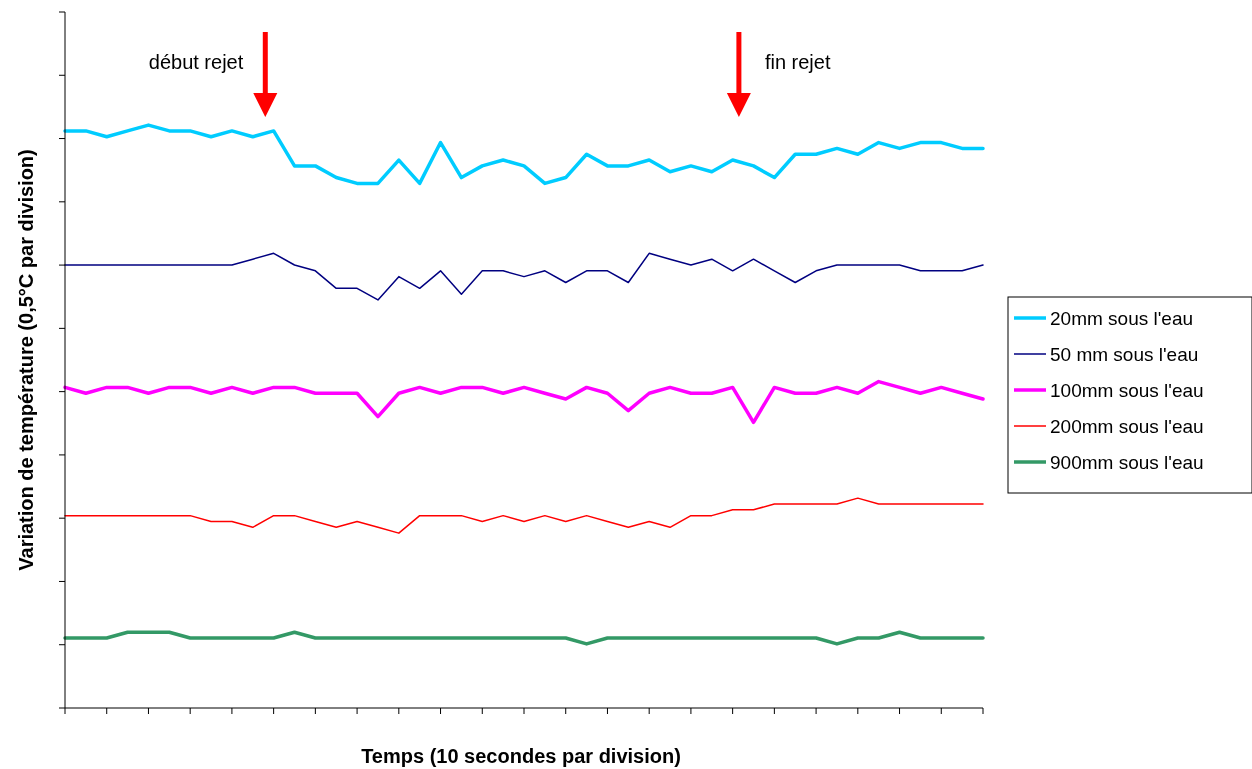 This screenshot has height=769, width=1252. What do you see at coordinates (1127, 462) in the screenshot?
I see `legend-label: 900mm sous l'eau` at bounding box center [1127, 462].